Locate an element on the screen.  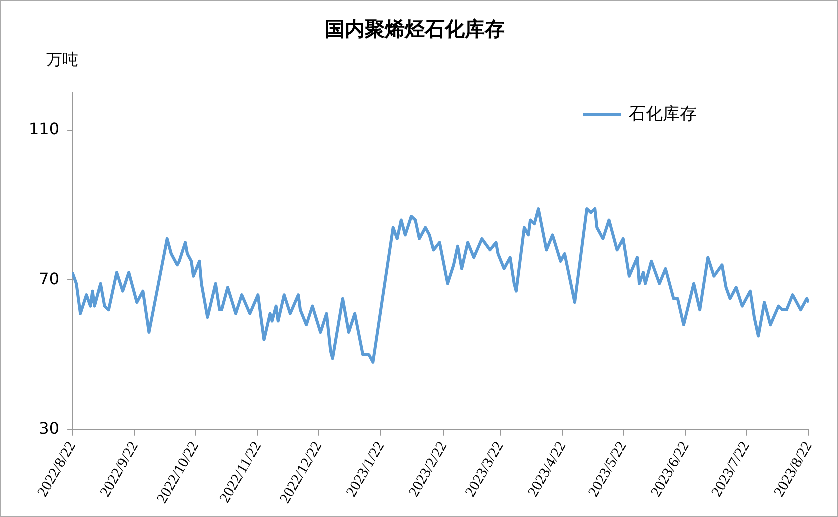
chart-title: 国内聚烯烃石化库存 is located at coordinates (415, 29).